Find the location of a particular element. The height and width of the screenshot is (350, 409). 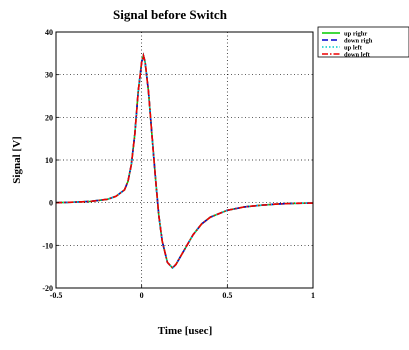

y-tick-label: -20 is located at coordinates (47, 288).